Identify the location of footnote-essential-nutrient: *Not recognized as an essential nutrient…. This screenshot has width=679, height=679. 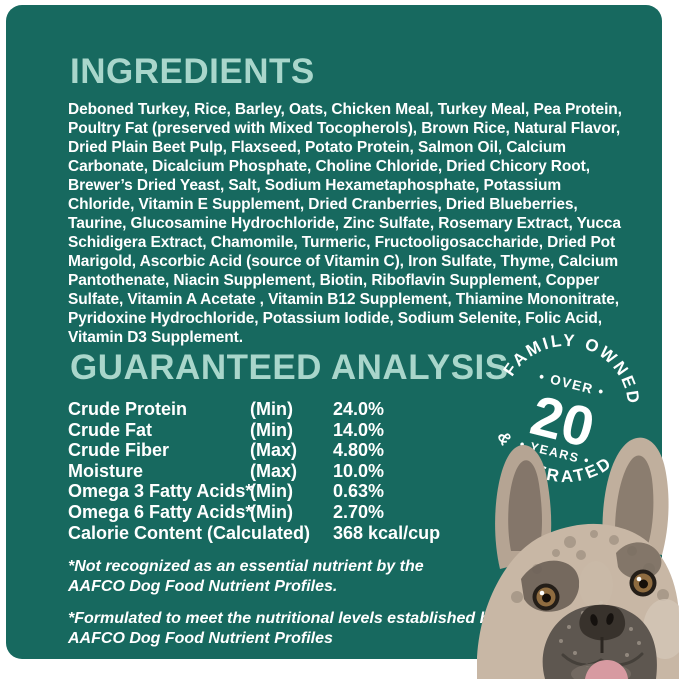
(246, 576).